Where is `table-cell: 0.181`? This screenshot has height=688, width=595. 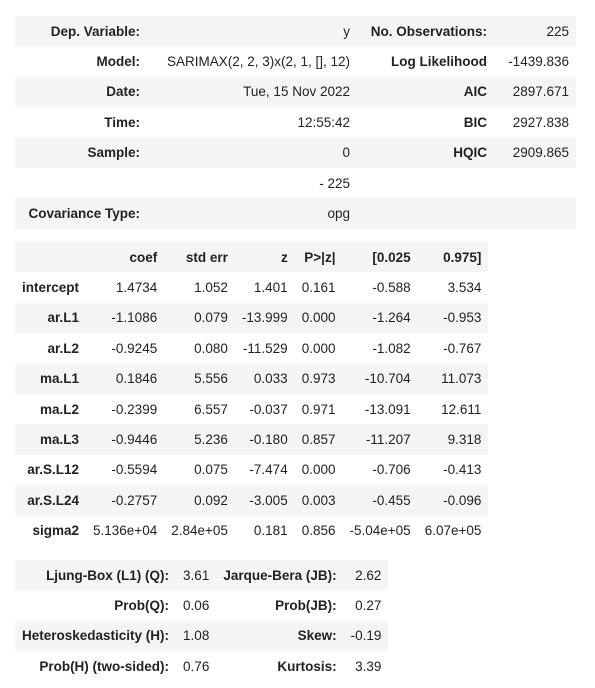
table-cell: 0.181 is located at coordinates (270, 531).